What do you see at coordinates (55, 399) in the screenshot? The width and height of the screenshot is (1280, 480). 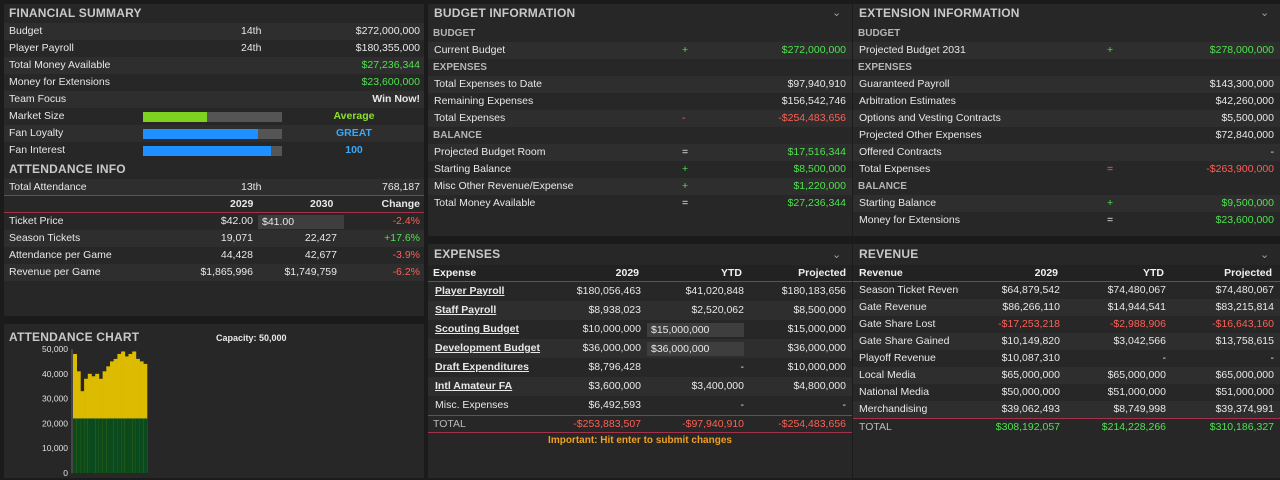 I see `y-tick-label: 30,000` at bounding box center [55, 399].